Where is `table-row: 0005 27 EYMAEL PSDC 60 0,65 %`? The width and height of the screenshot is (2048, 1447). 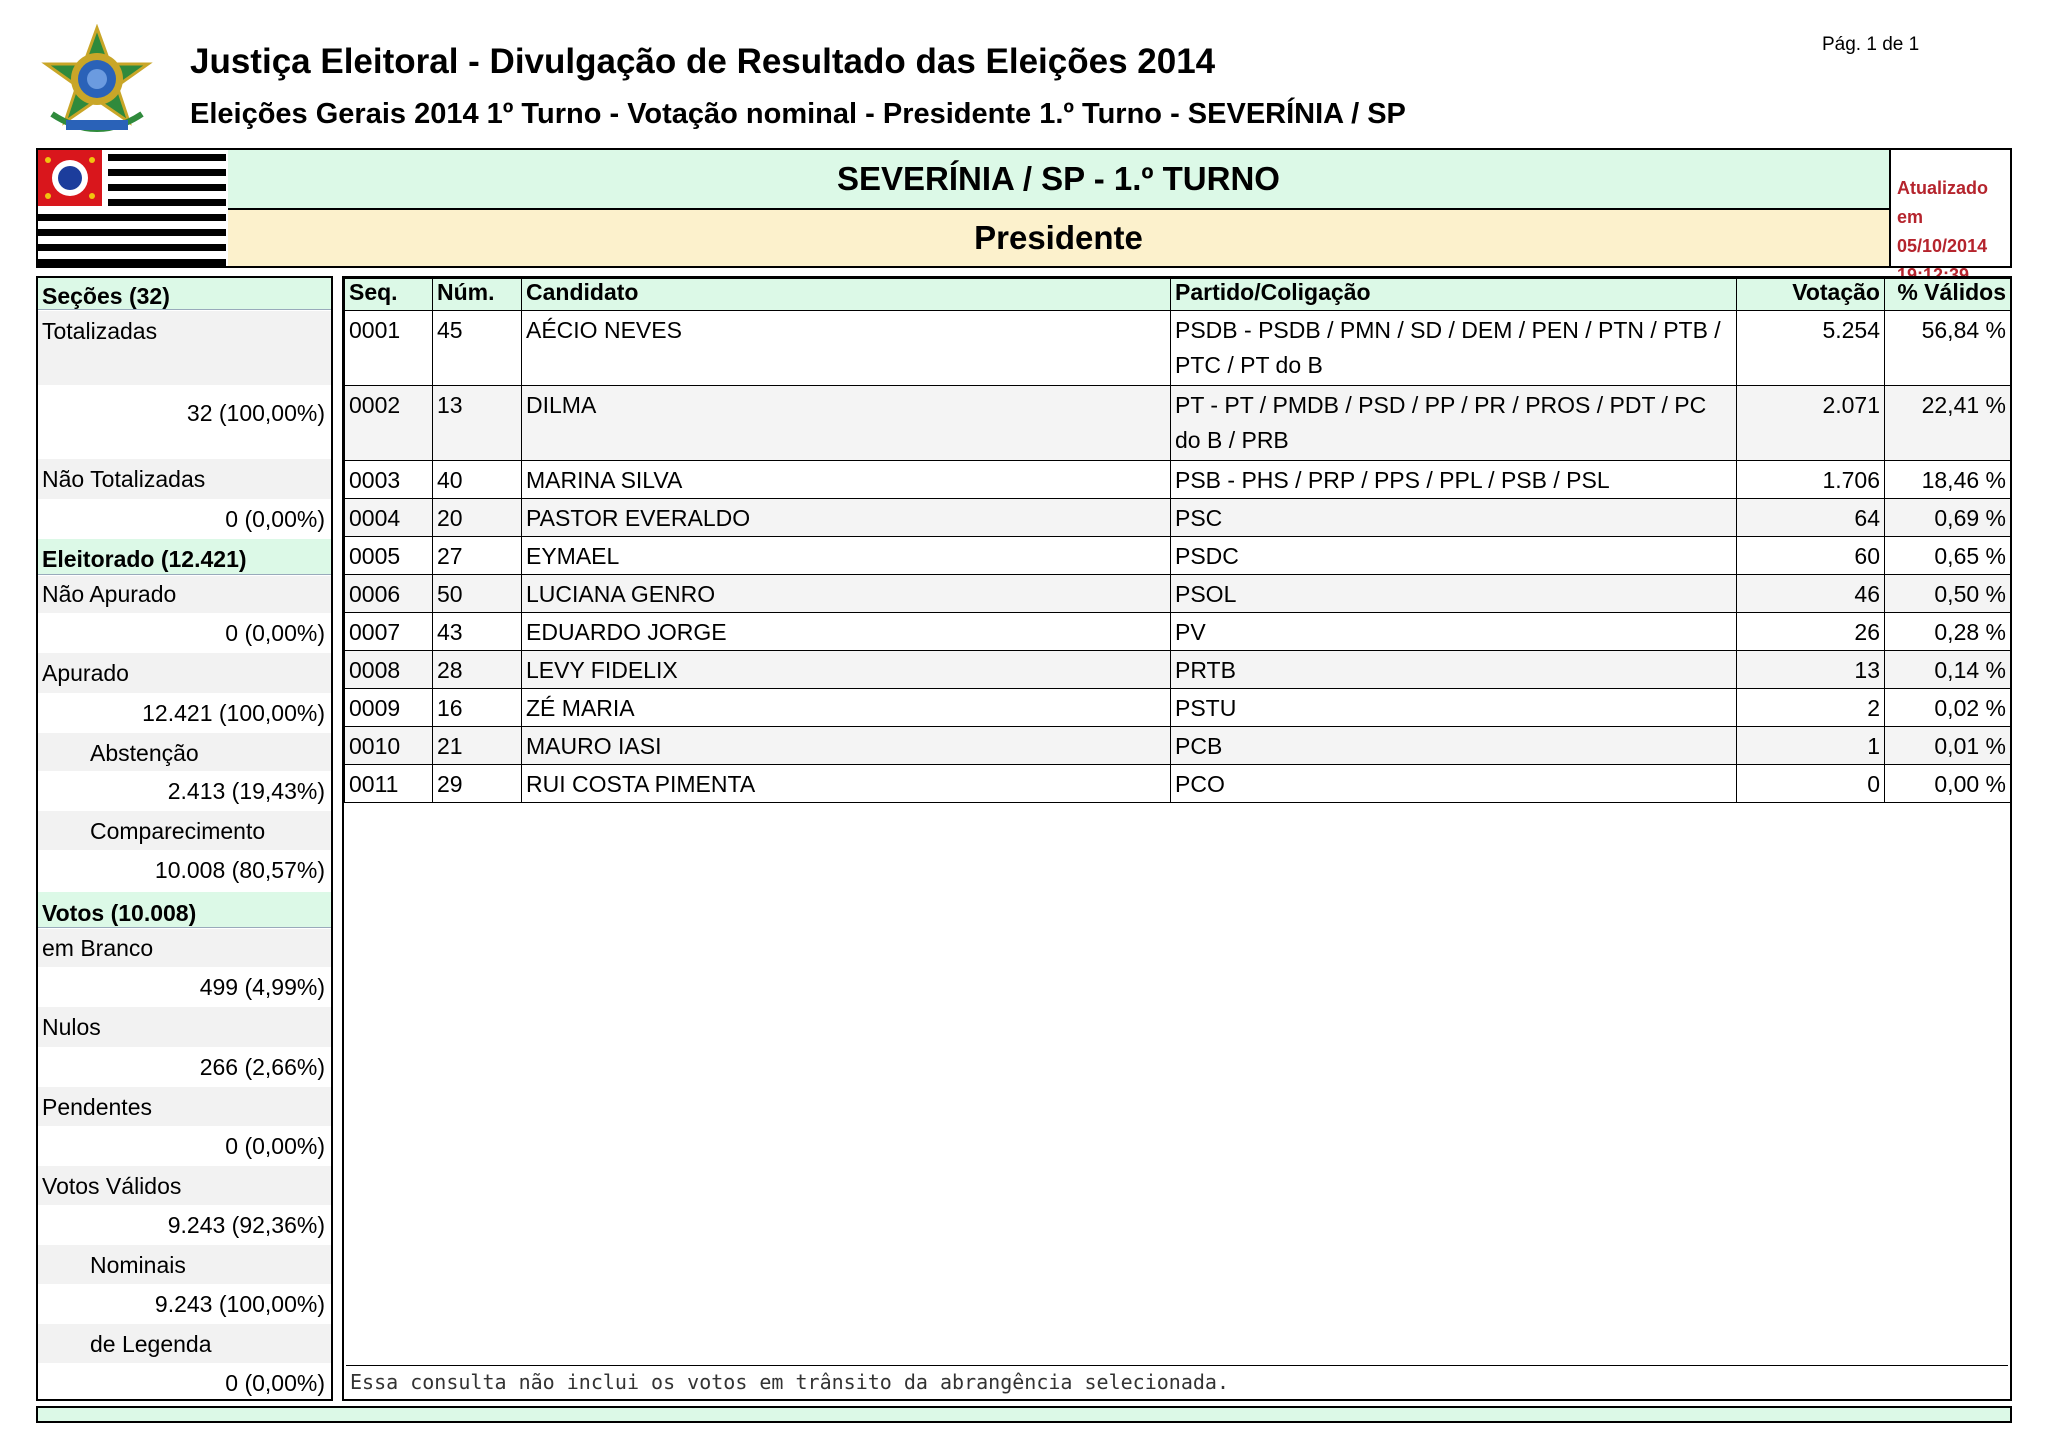 table-row: 0005 27 EYMAEL PSDC 60 0,65 % is located at coordinates (1177, 555).